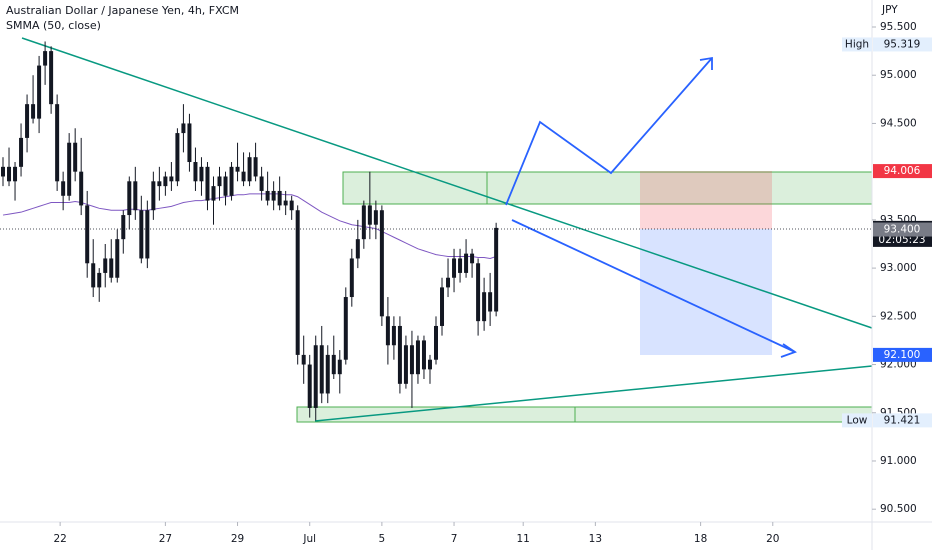 The width and height of the screenshot is (932, 550). Describe the element at coordinates (706, 292) in the screenshot. I see `take-profit-area` at that location.